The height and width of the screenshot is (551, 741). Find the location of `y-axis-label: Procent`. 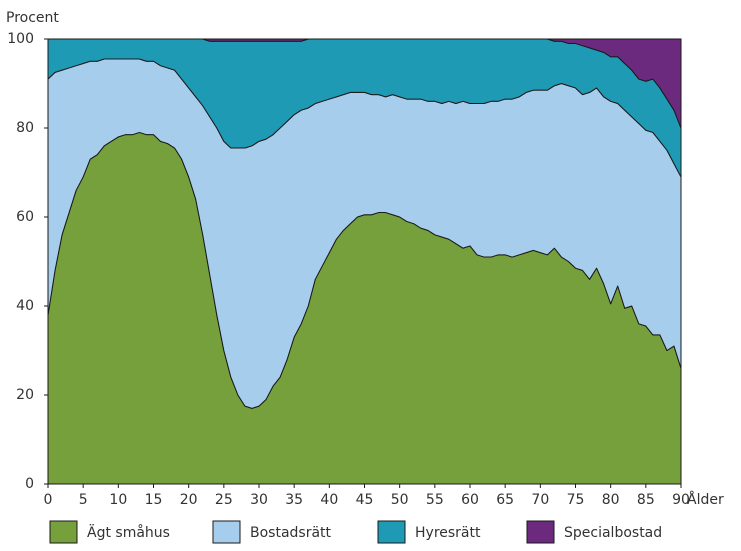

y-axis-label: Procent is located at coordinates (32, 18).